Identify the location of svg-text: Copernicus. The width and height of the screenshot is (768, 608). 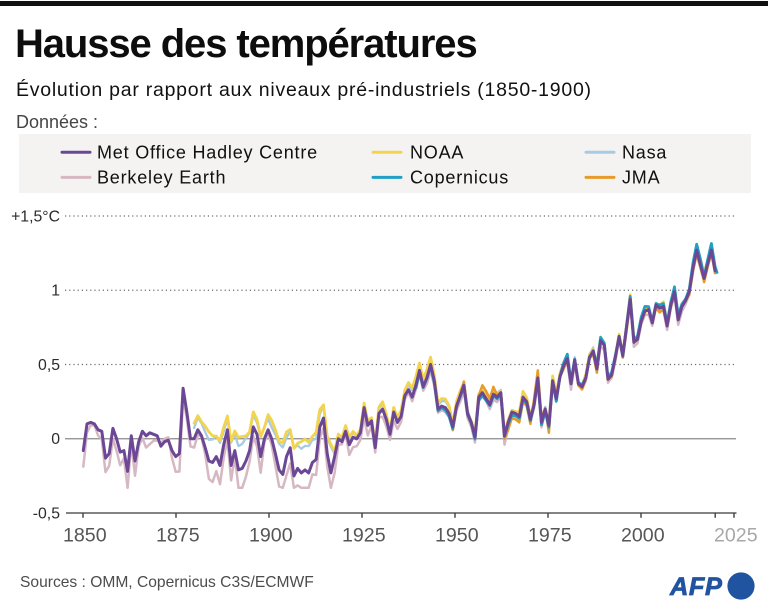
(459, 178).